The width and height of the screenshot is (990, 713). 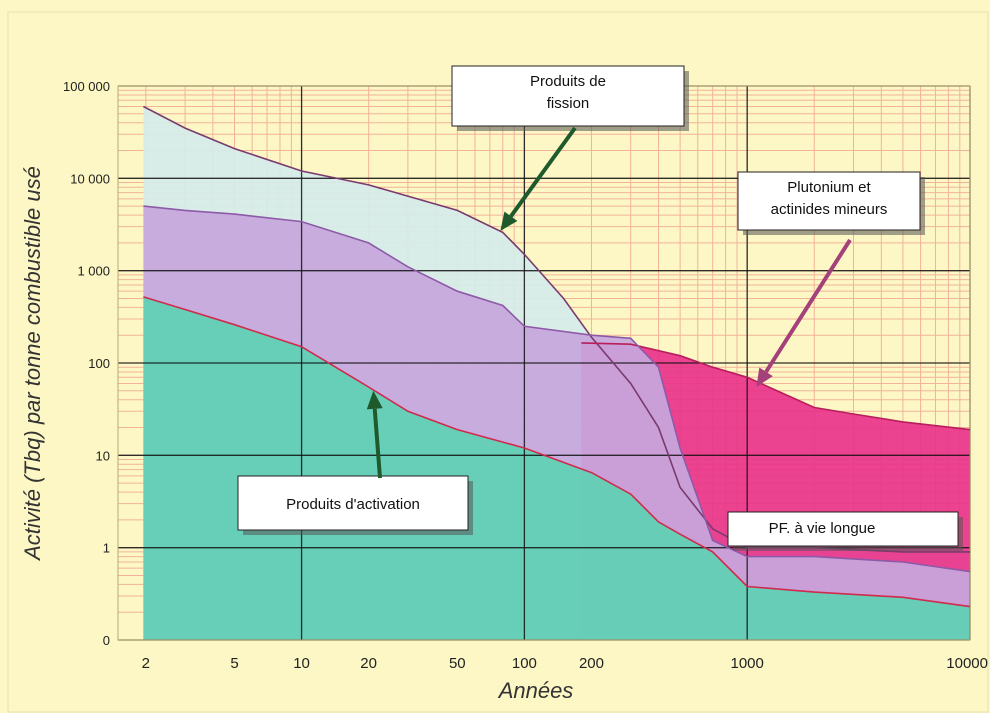 I want to click on annotation-callout: PF. à vie longue, so click(x=845, y=531).